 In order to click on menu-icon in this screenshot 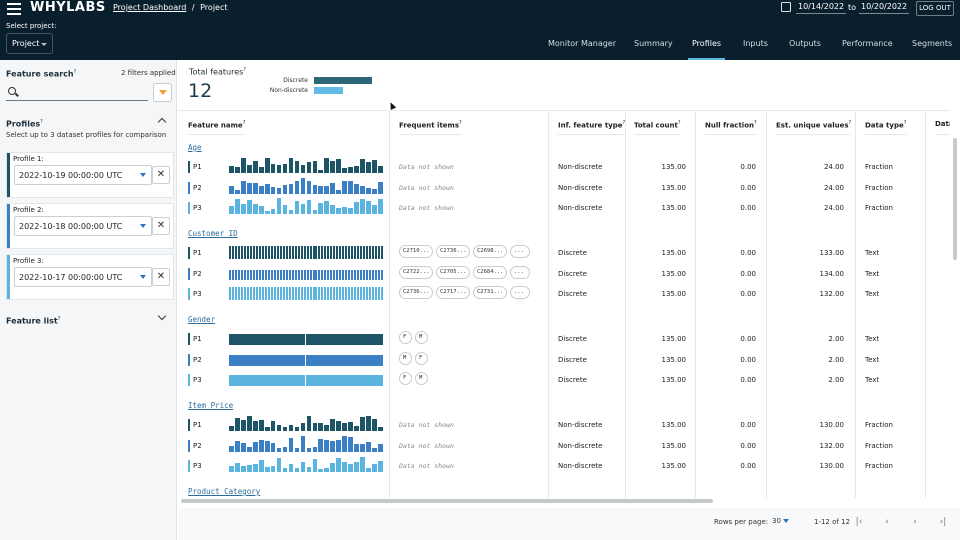, I will do `click(14, 9)`.